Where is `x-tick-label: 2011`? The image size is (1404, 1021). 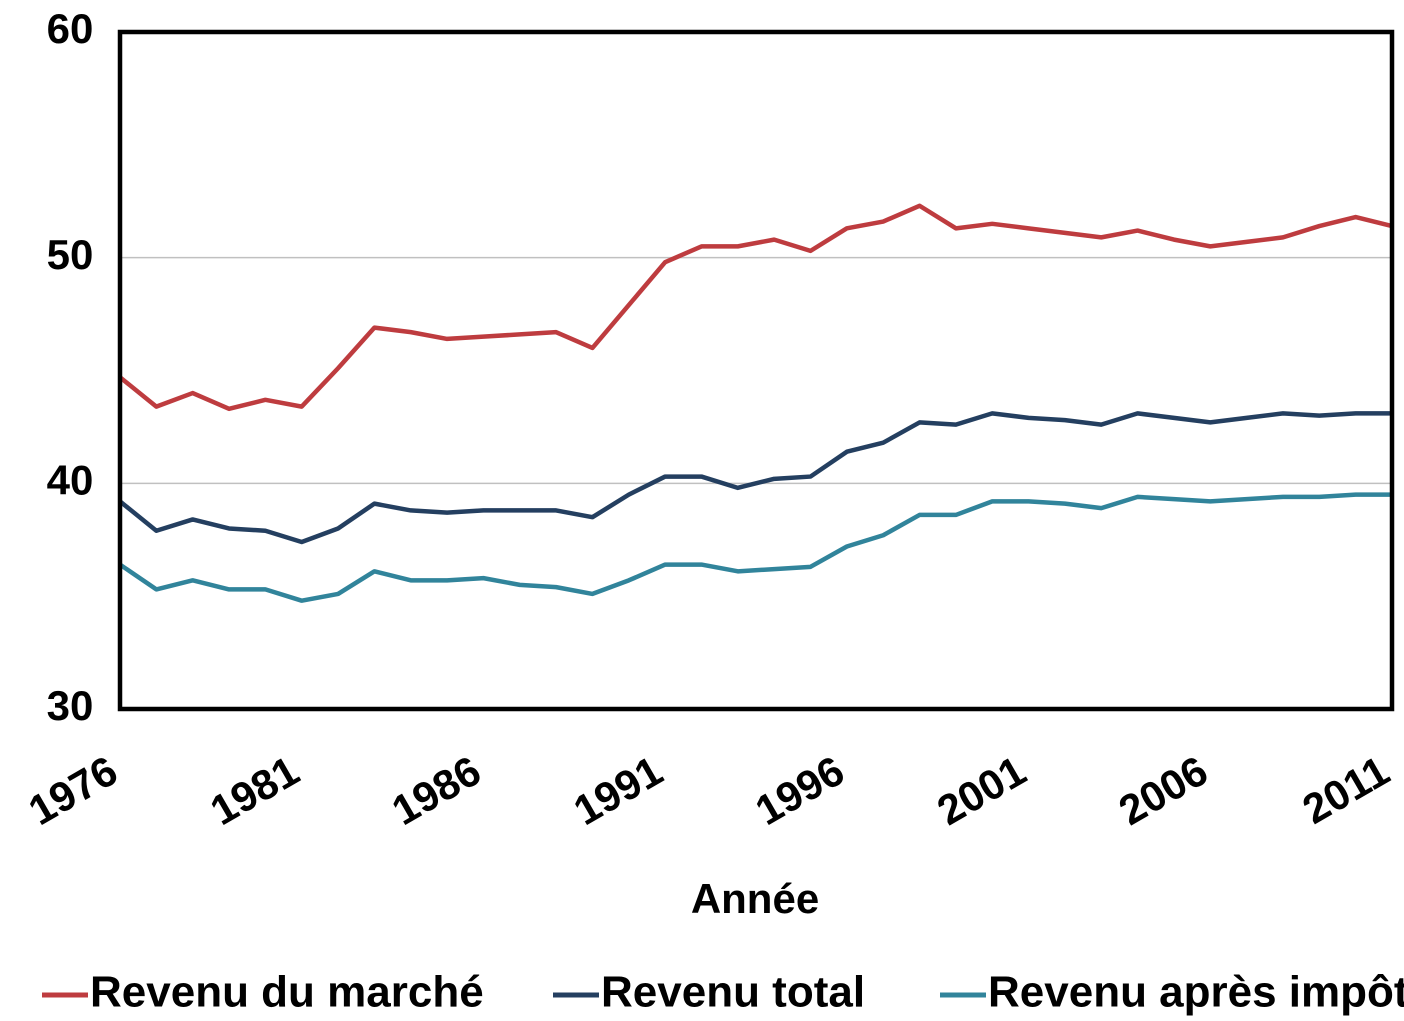
x-tick-label: 2011 is located at coordinates (1346, 790).